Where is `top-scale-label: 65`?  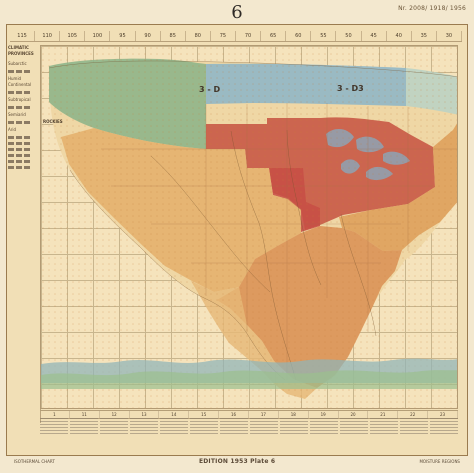
top-scale-label: 65 is located at coordinates (274, 36).